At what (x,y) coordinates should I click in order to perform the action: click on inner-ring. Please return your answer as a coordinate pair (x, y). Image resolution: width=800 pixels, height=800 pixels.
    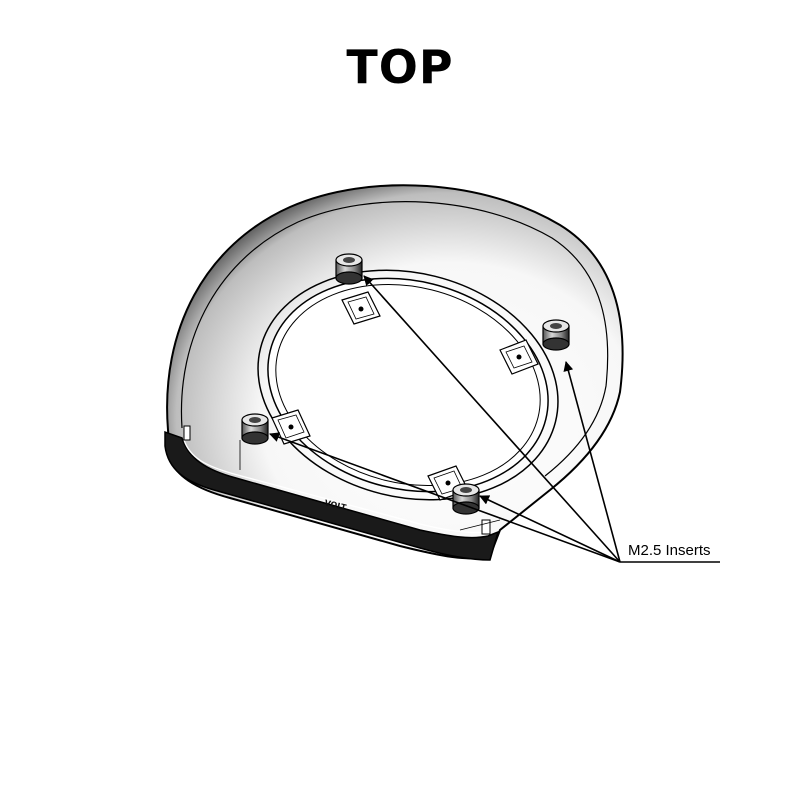
    Looking at the image, I should click on (408, 385).